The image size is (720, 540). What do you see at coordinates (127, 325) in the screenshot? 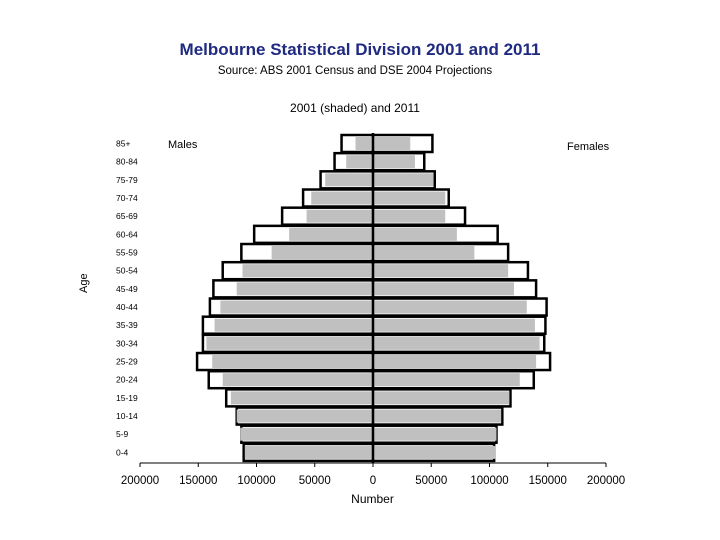
I see `age-tick-label: 35-39` at bounding box center [127, 325].